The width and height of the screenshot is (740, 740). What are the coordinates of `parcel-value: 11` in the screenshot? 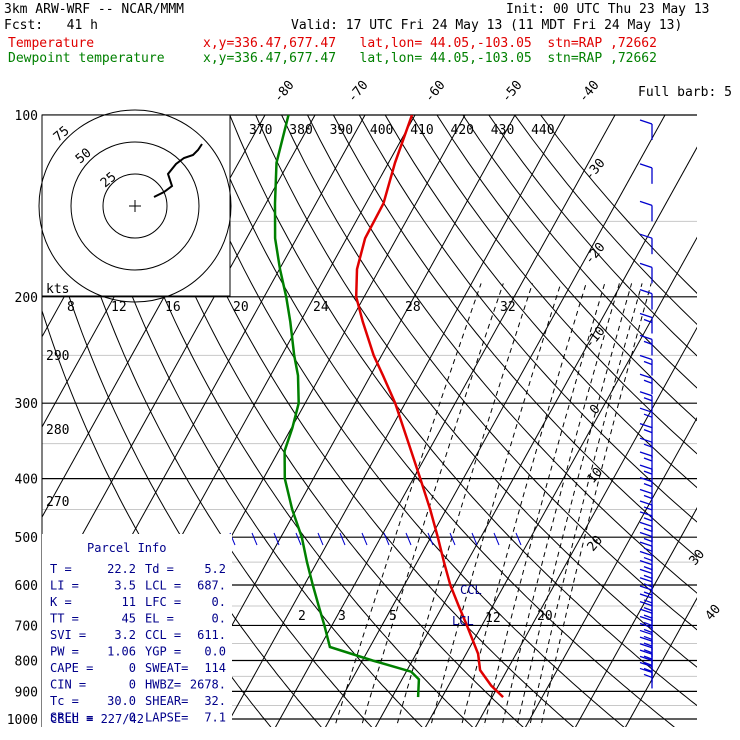 It's located at (129, 602).